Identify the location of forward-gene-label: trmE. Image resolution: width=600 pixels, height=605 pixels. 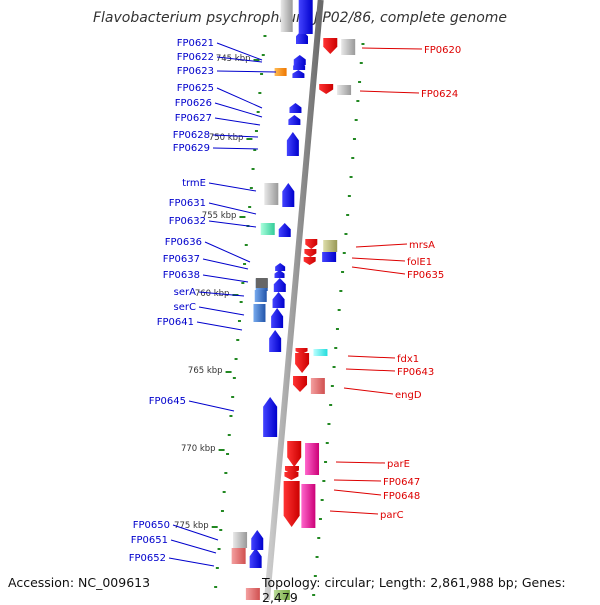
(194, 183).